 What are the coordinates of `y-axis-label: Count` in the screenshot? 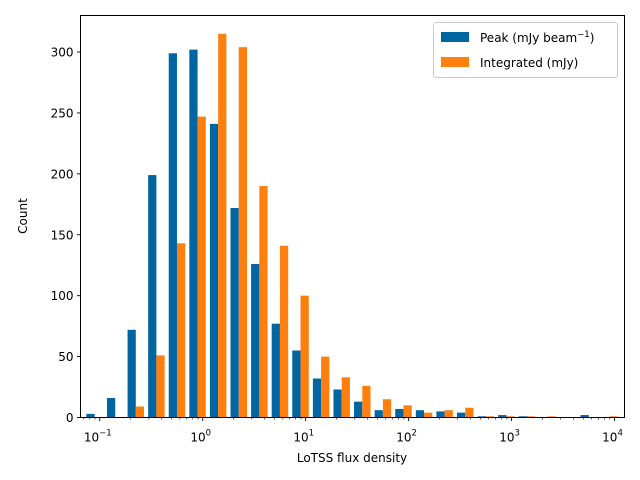 It's located at (23, 216).